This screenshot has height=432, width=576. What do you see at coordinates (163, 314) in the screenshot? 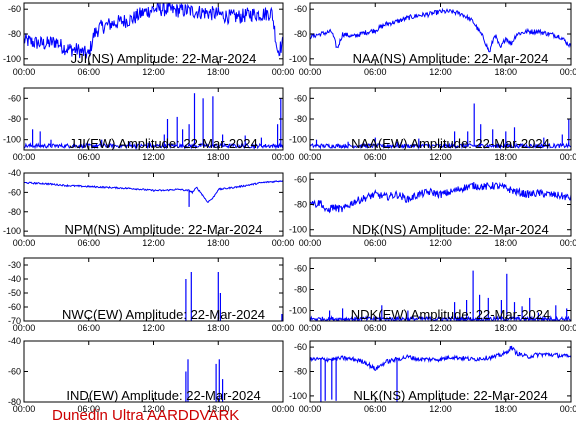
I see `panel-title: NWC(EW) Amplitude: 22-Mar-2024` at bounding box center [163, 314].